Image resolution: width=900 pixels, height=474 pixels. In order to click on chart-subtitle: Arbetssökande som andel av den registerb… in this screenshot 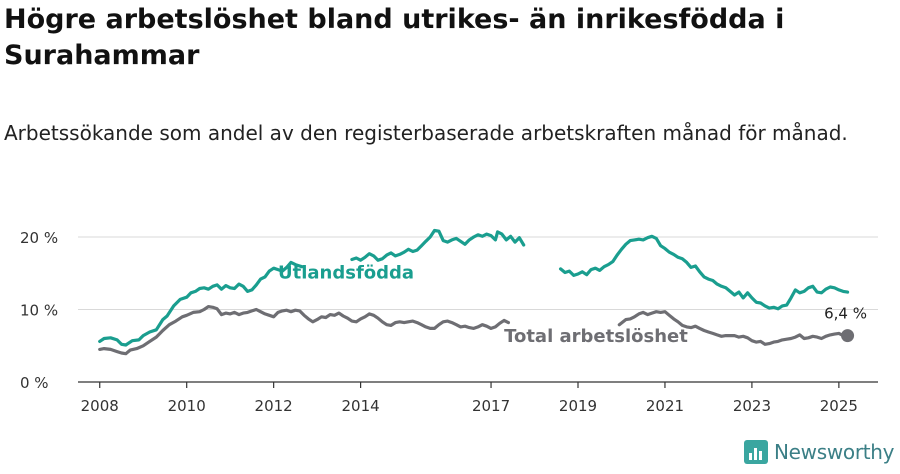, I will do `click(426, 133)`.